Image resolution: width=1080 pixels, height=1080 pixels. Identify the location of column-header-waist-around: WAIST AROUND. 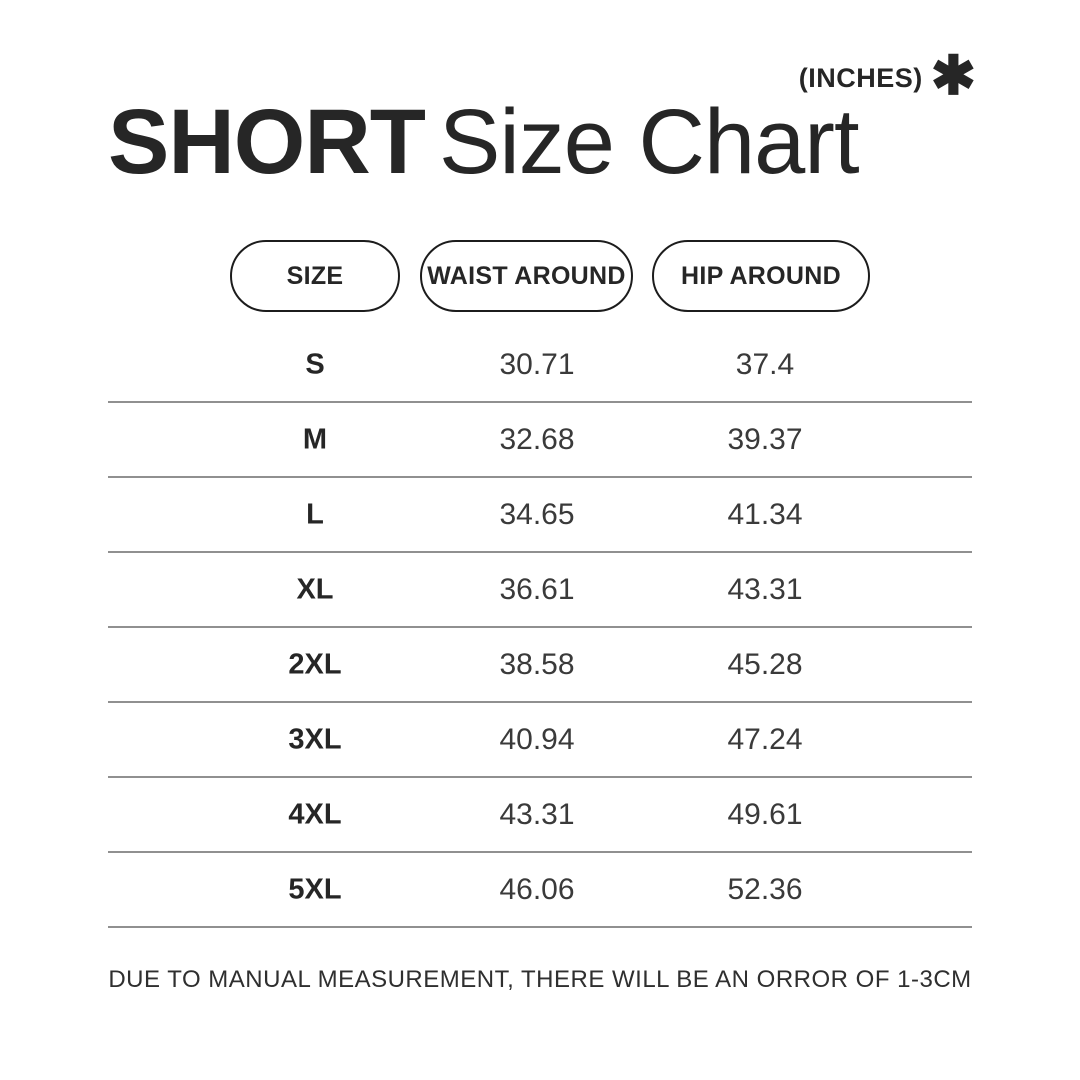
(526, 276).